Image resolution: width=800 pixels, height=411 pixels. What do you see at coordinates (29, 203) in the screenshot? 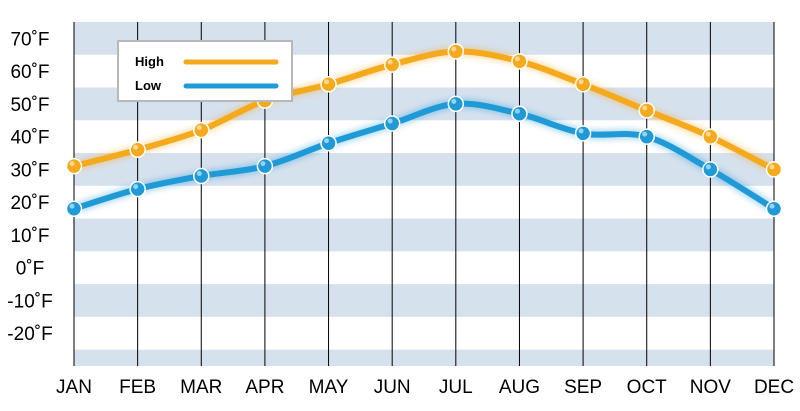
I see `y-tick-label: 20˚F` at bounding box center [29, 203].